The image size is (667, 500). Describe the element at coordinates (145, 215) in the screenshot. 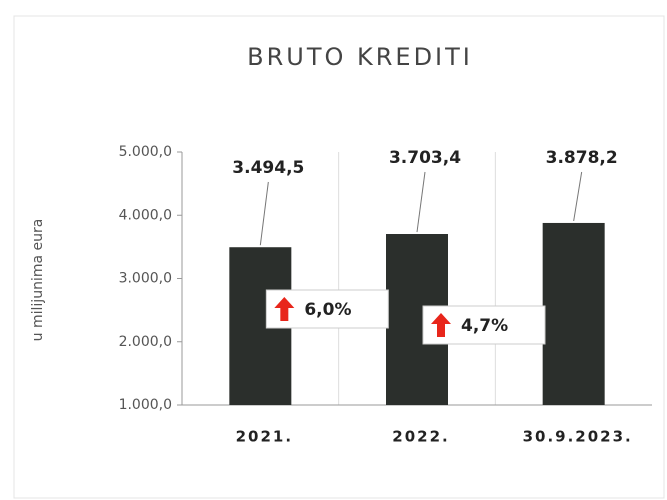

I see `y-tick-label: 4.000,0` at that location.